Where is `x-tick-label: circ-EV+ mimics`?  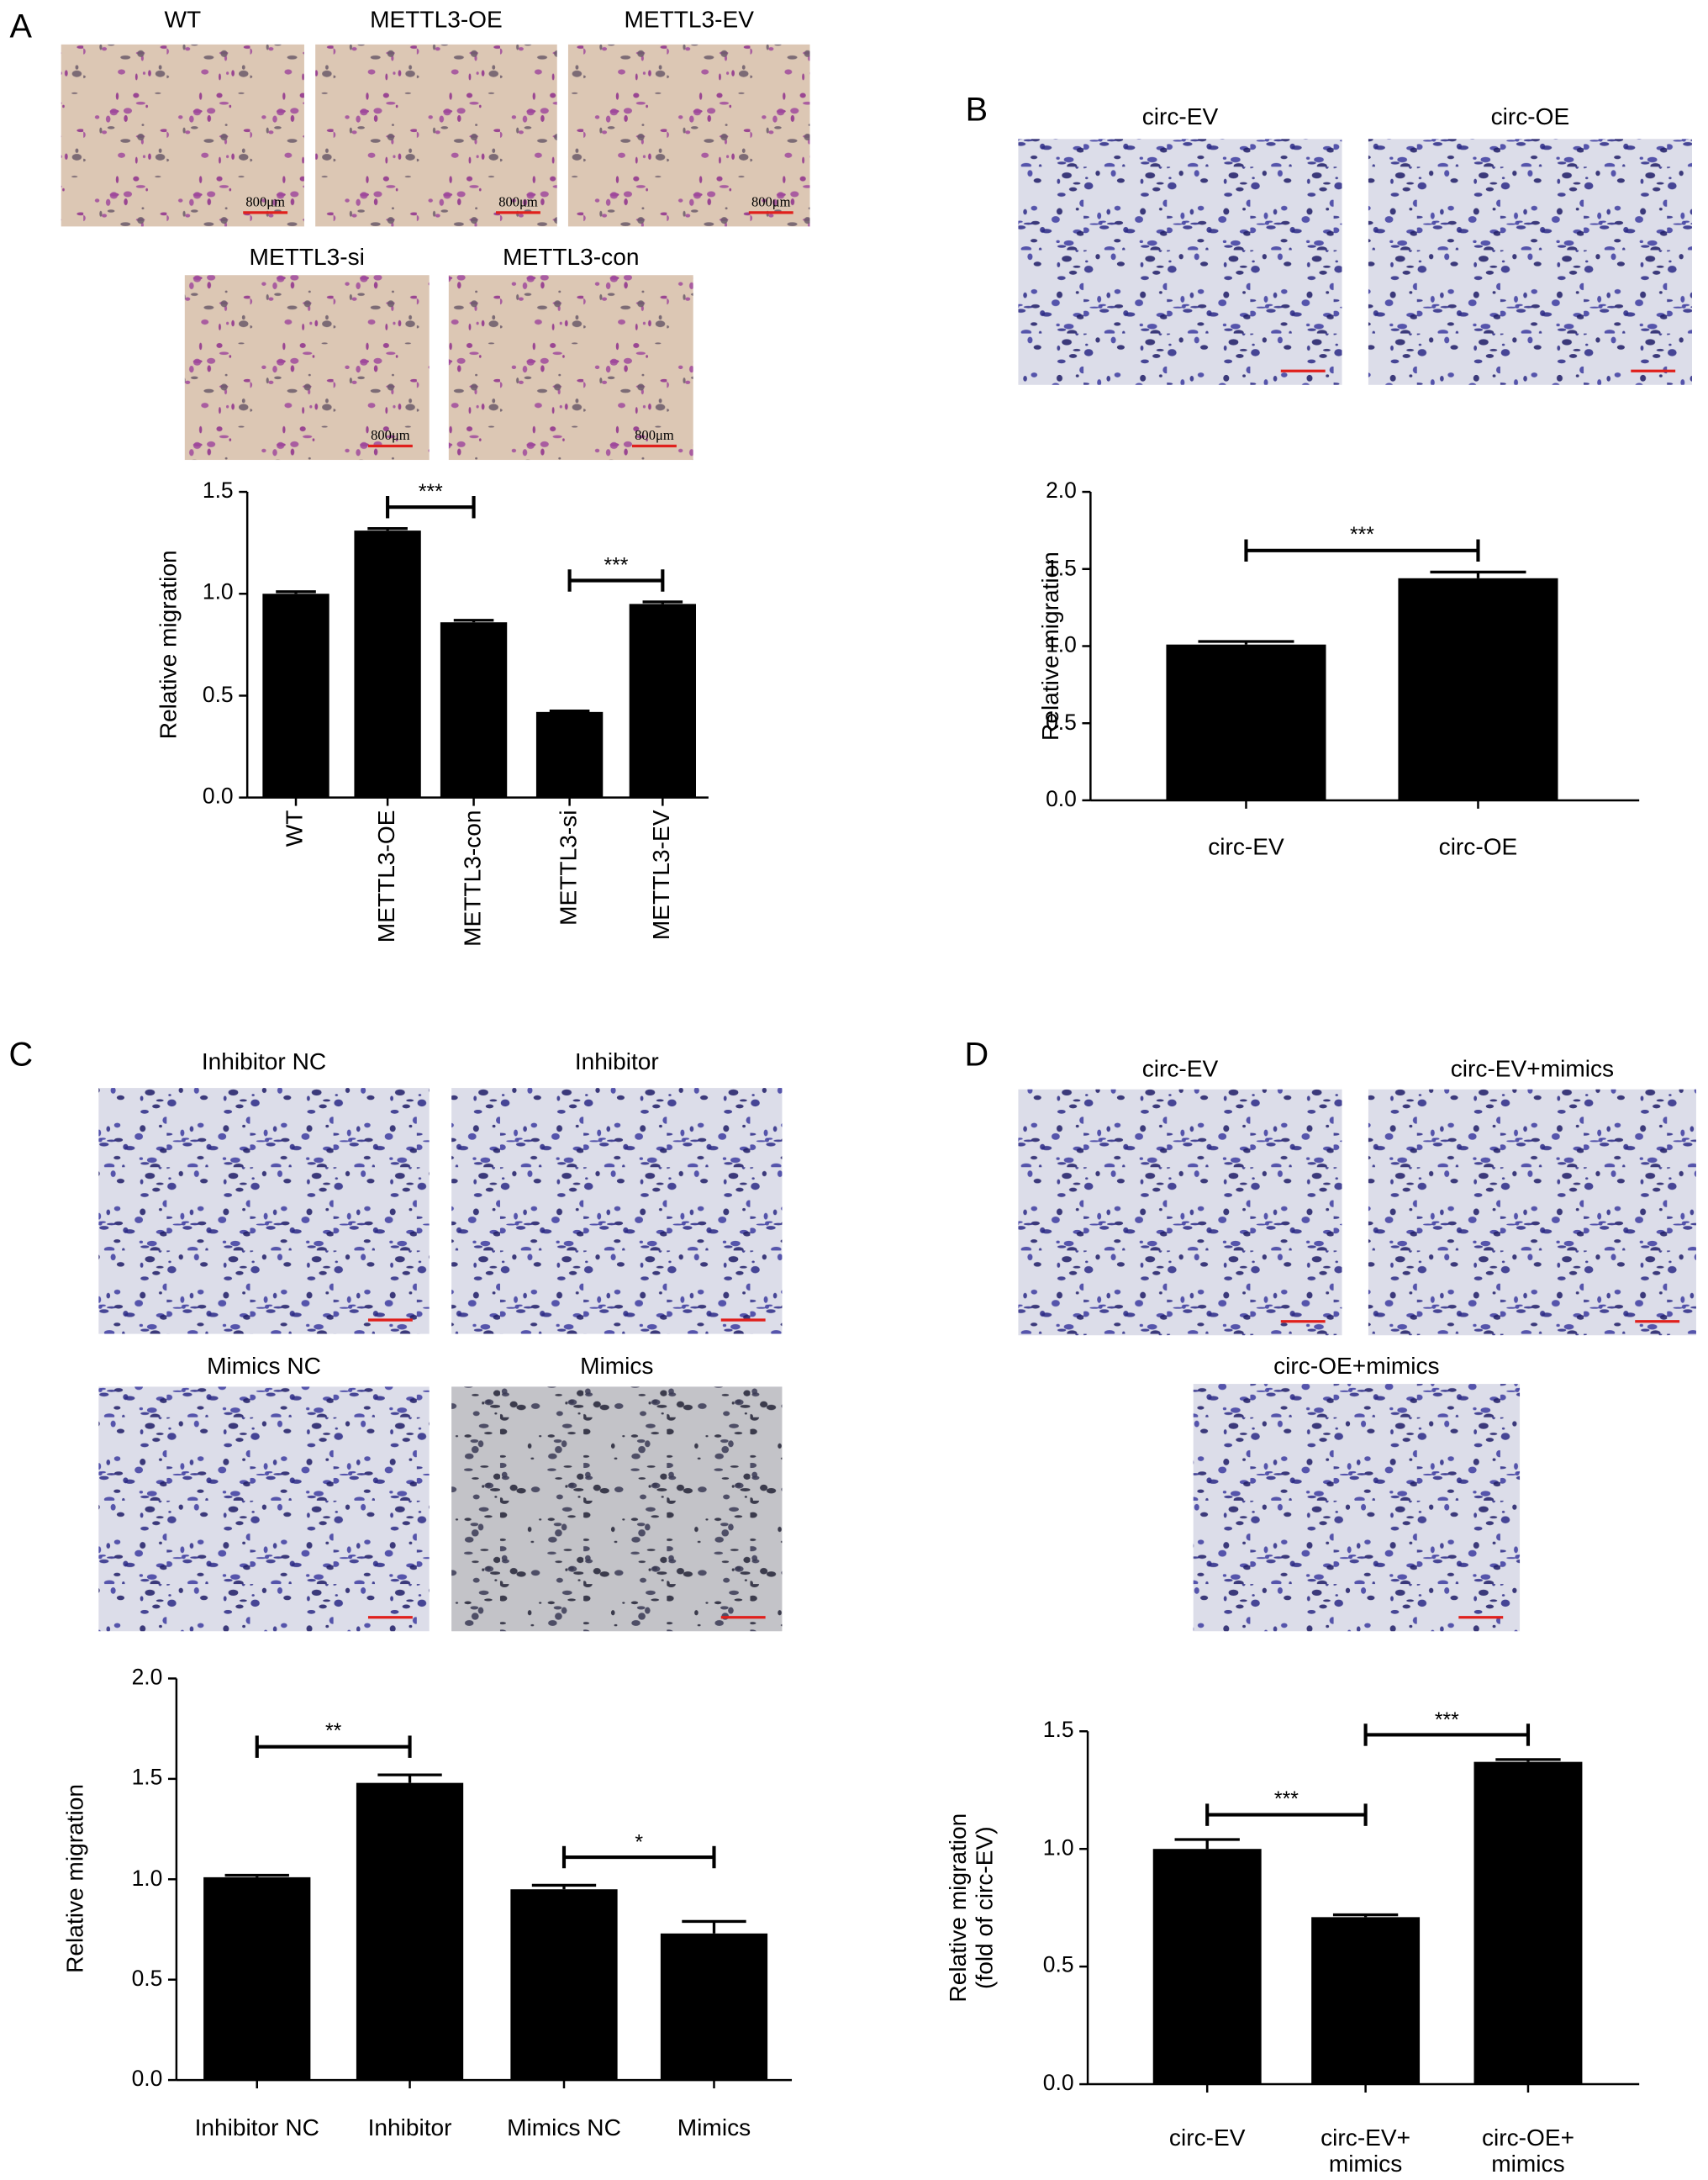 x-tick-label: circ-EV+ mimics is located at coordinates (1366, 2150).